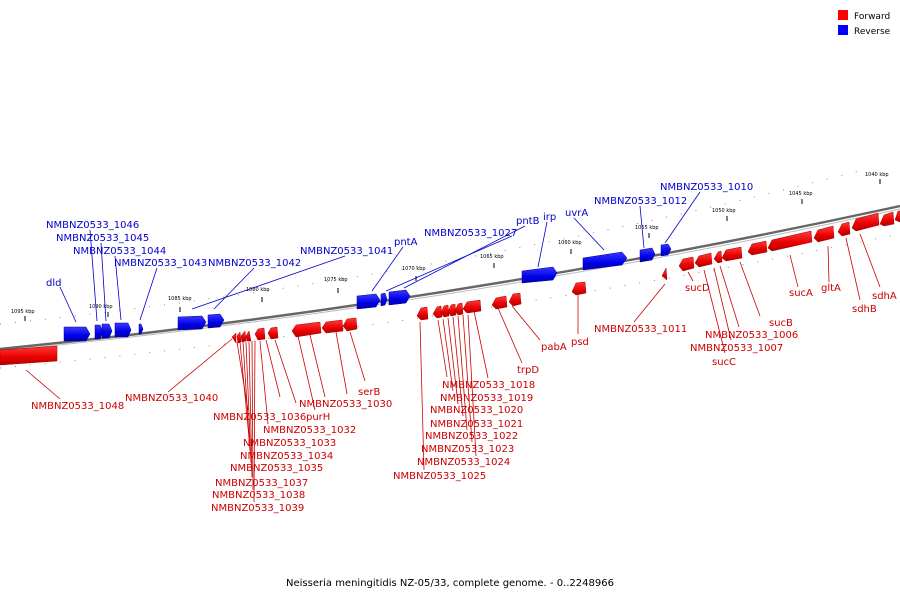 Image resolution: width=900 pixels, height=600 pixels. Describe the element at coordinates (258, 290) in the screenshot. I see `tick-label: 1080 kbp` at that location.